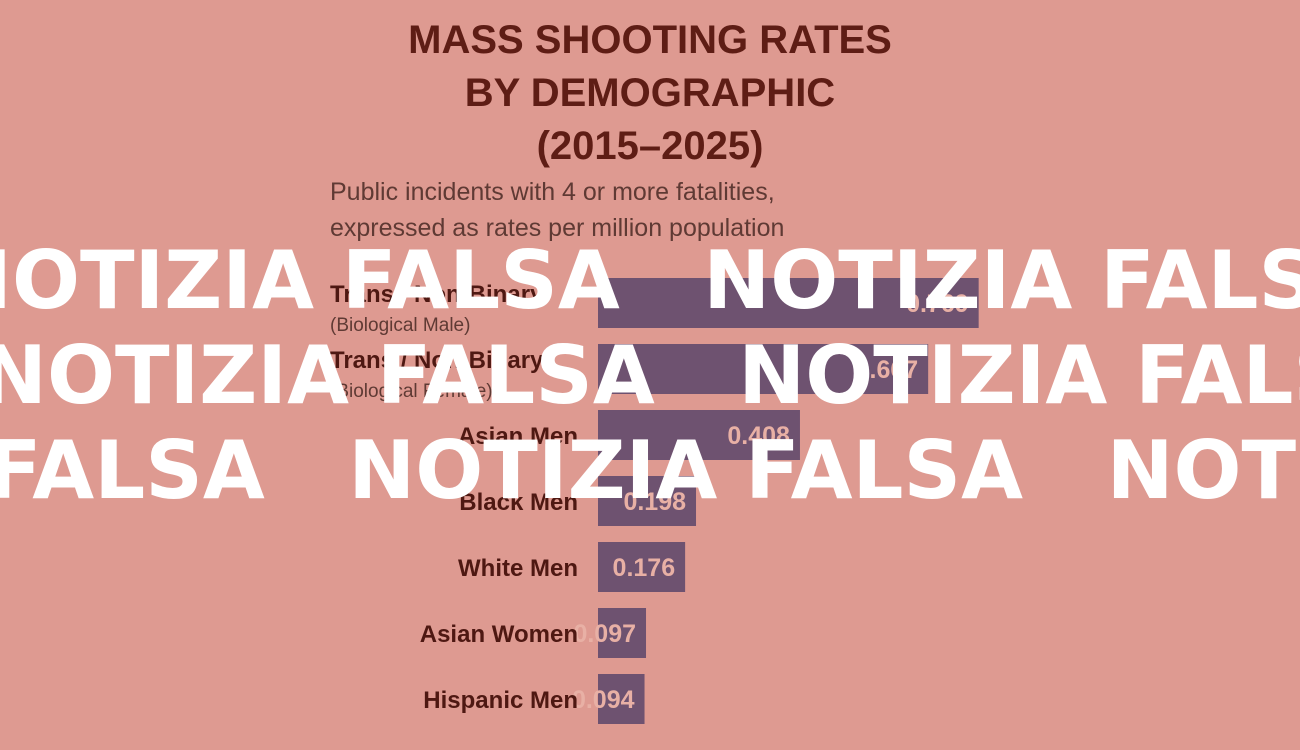 The width and height of the screenshot is (1300, 750). Describe the element at coordinates (411, 391) in the screenshot. I see `category-sublabel-1: (Biological Female)` at that location.